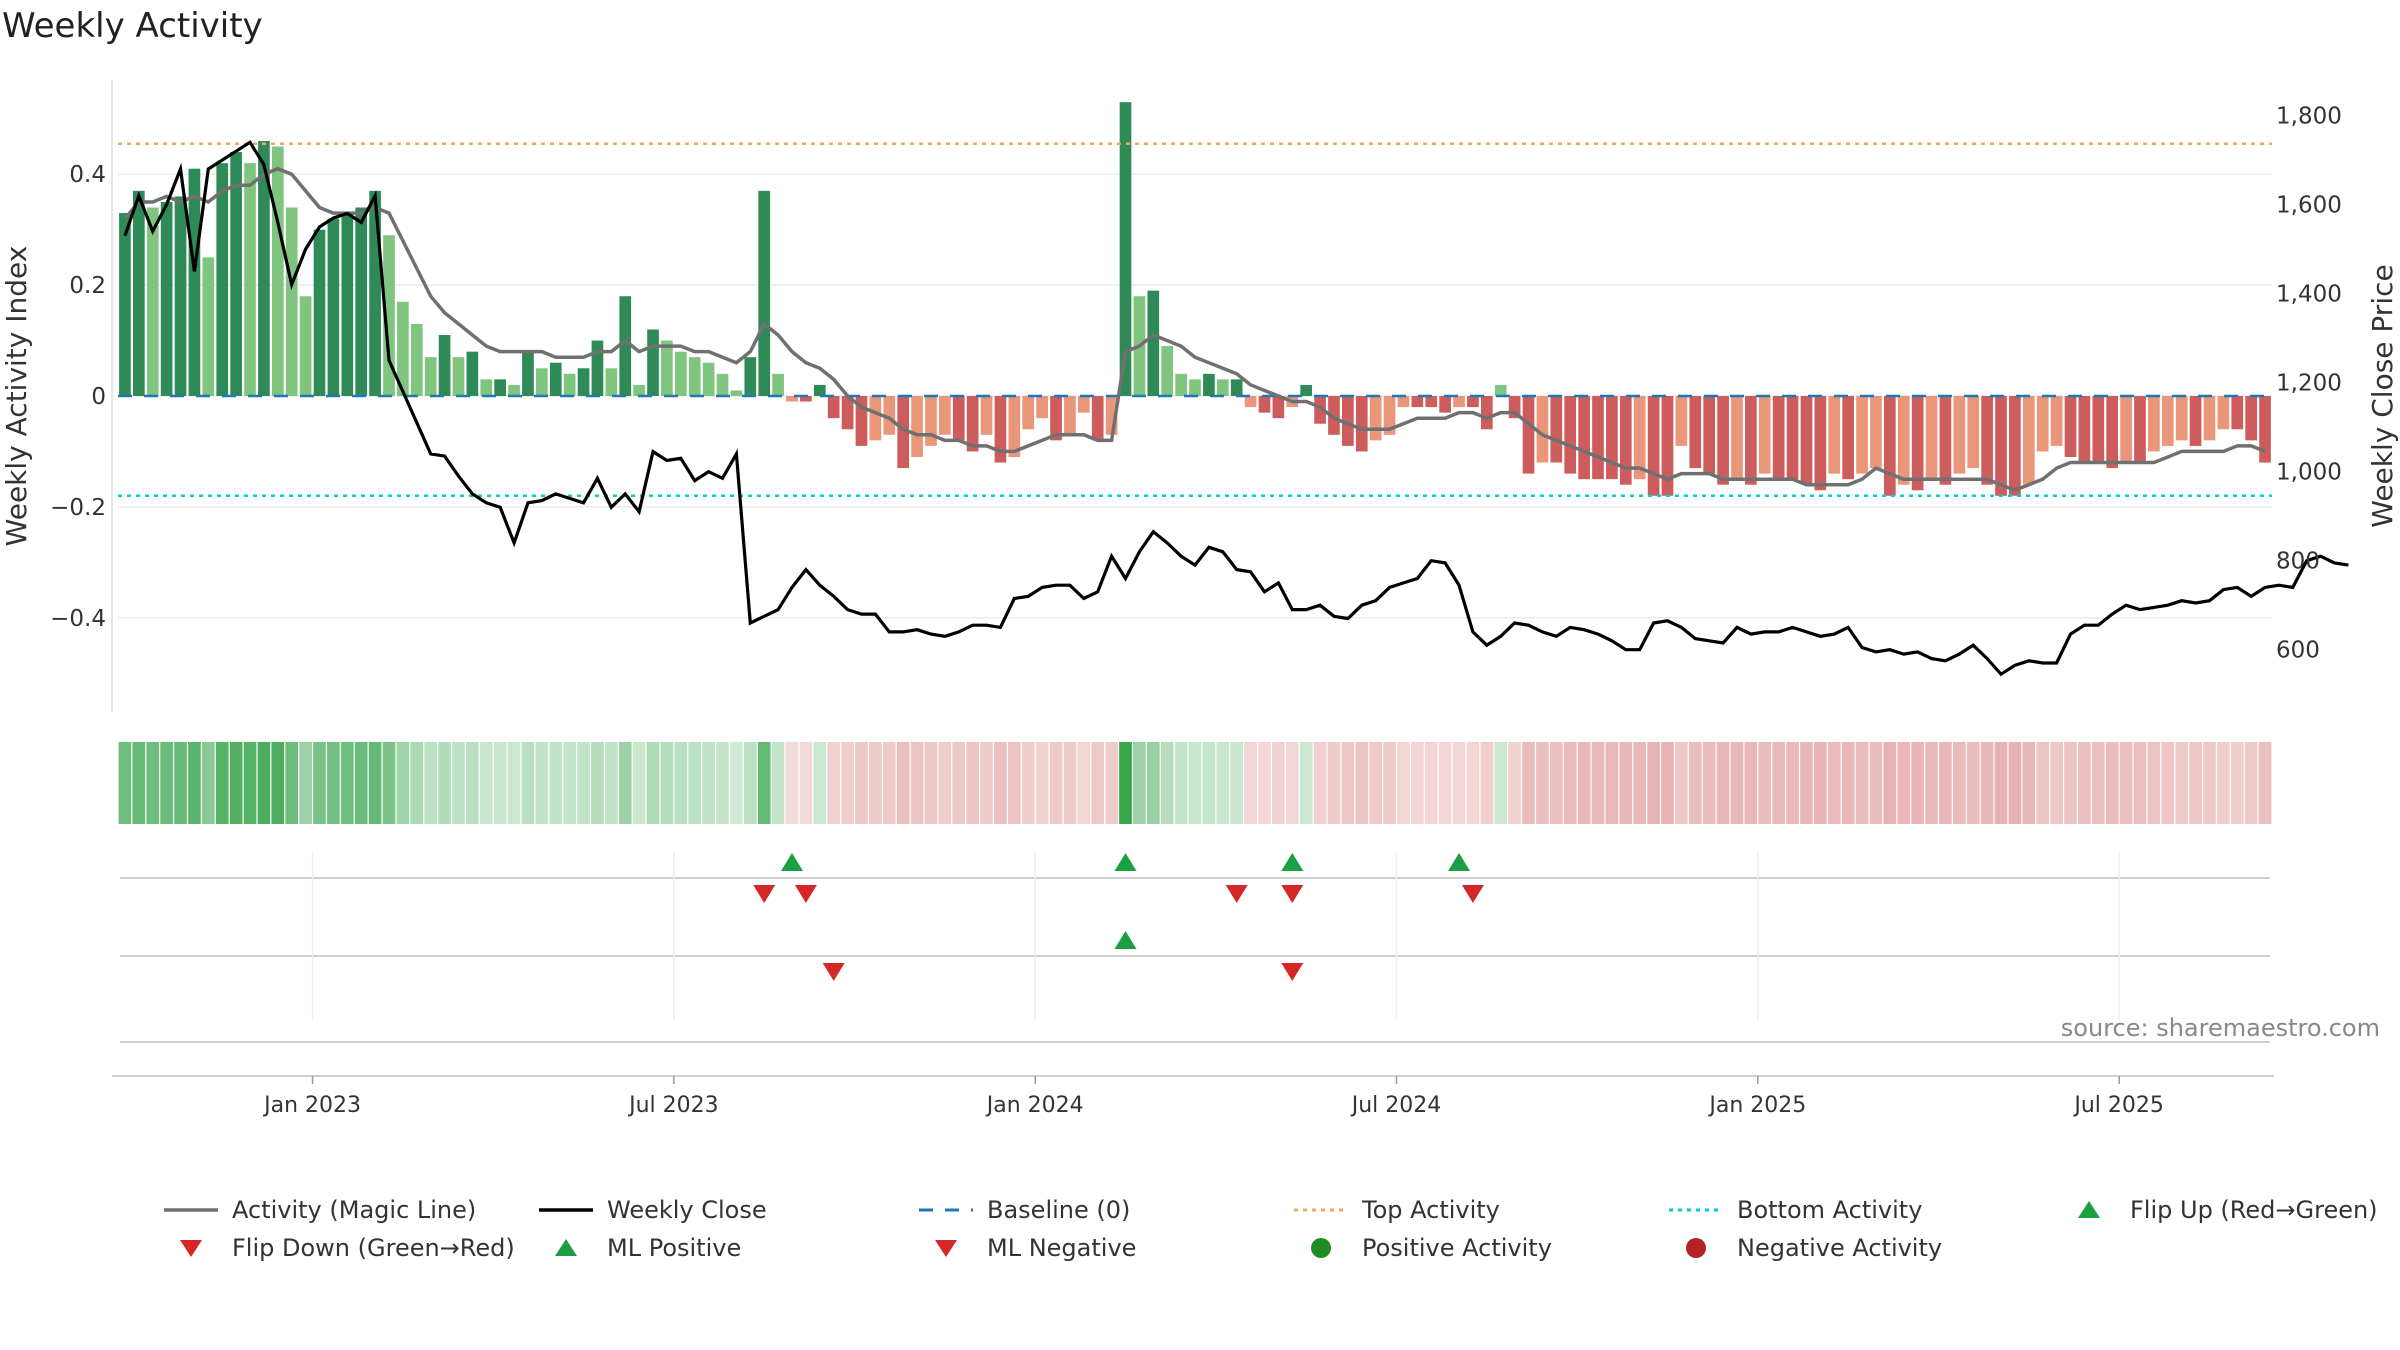 The width and height of the screenshot is (2400, 1350). I want to click on flip-up-marker, so click(1292, 862).